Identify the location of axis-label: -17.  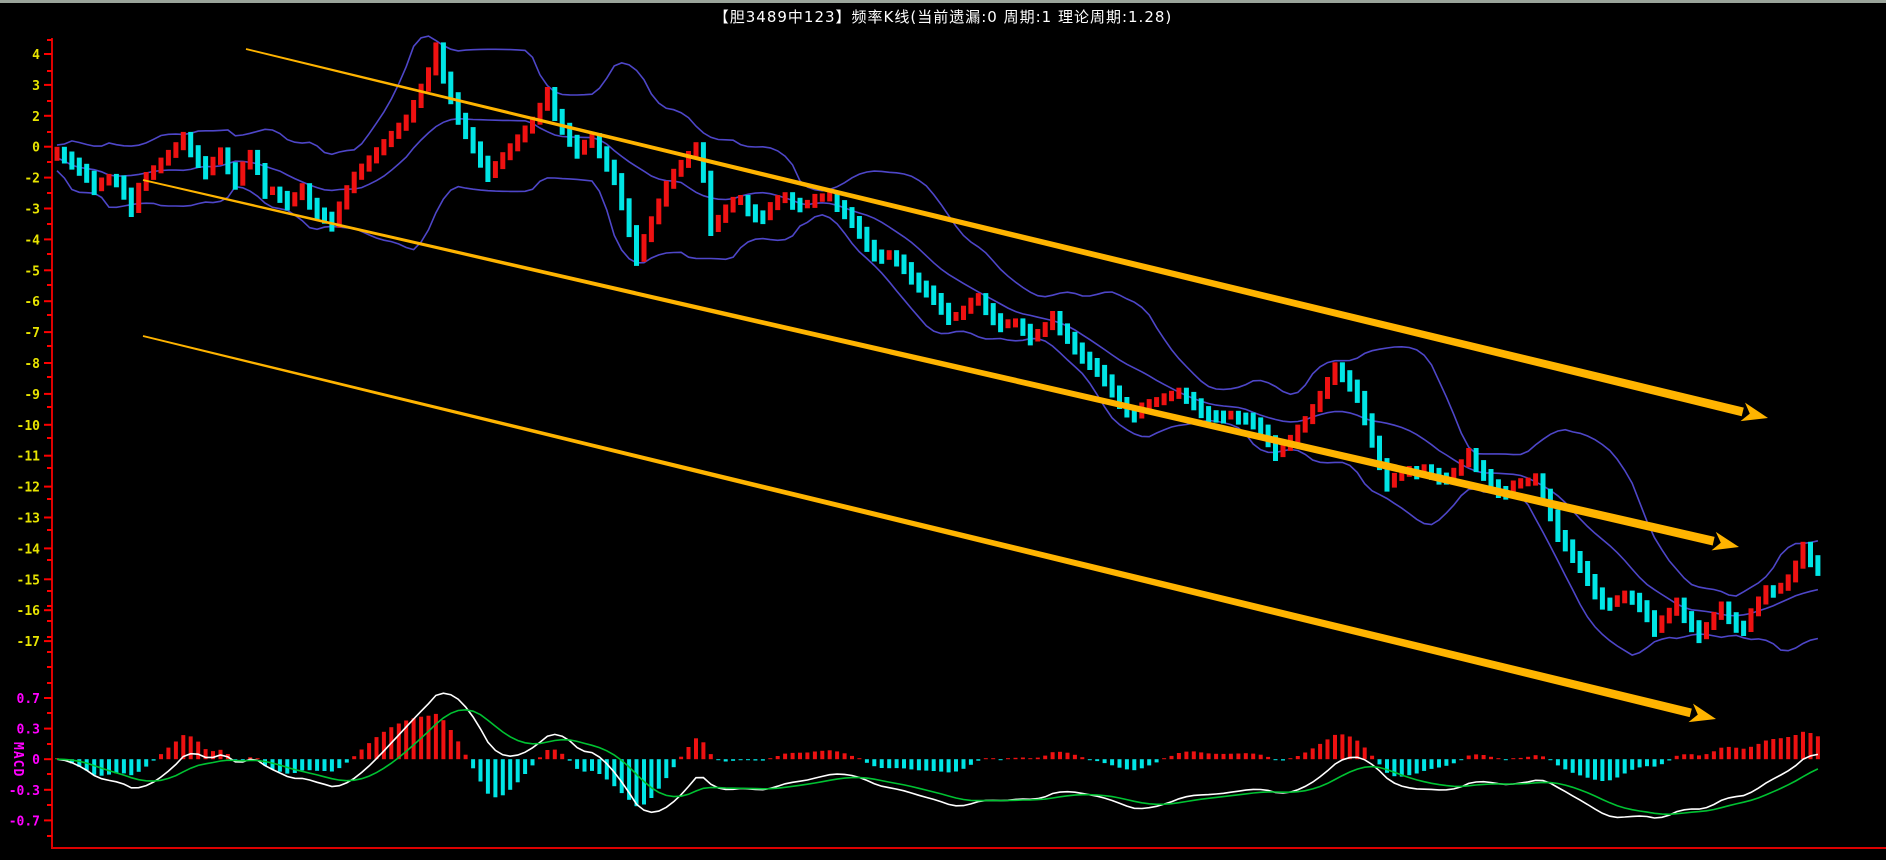
(28, 642).